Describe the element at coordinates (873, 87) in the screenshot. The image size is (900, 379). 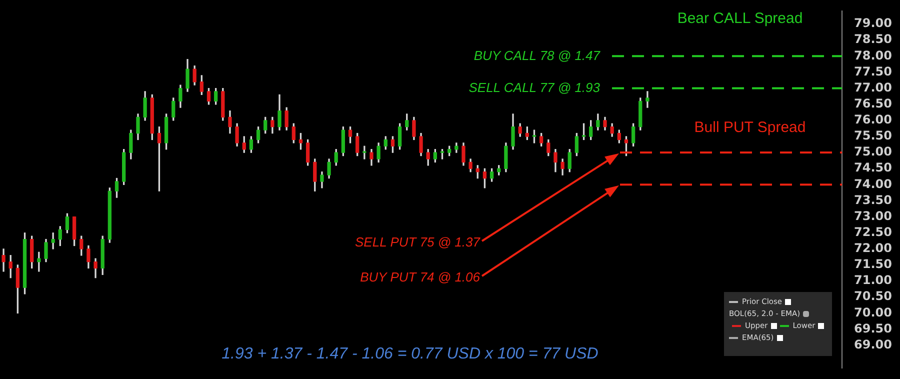
I see `y-tick-label: 77.00` at that location.